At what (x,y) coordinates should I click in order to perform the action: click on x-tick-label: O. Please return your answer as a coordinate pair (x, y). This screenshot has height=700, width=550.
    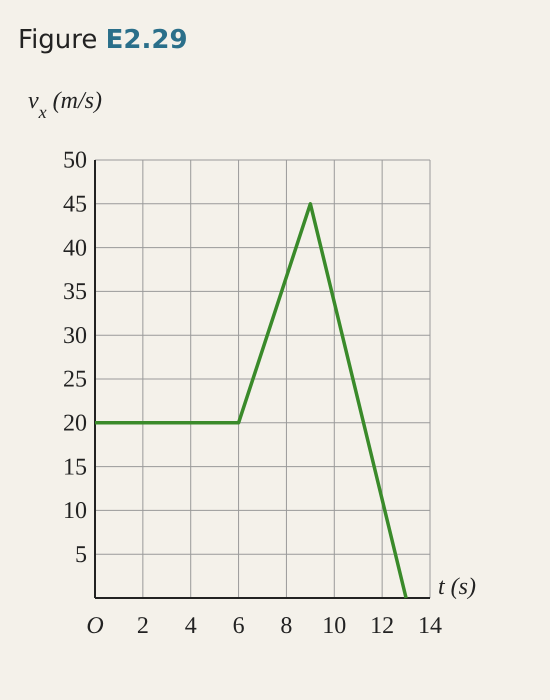
    Looking at the image, I should click on (95, 626).